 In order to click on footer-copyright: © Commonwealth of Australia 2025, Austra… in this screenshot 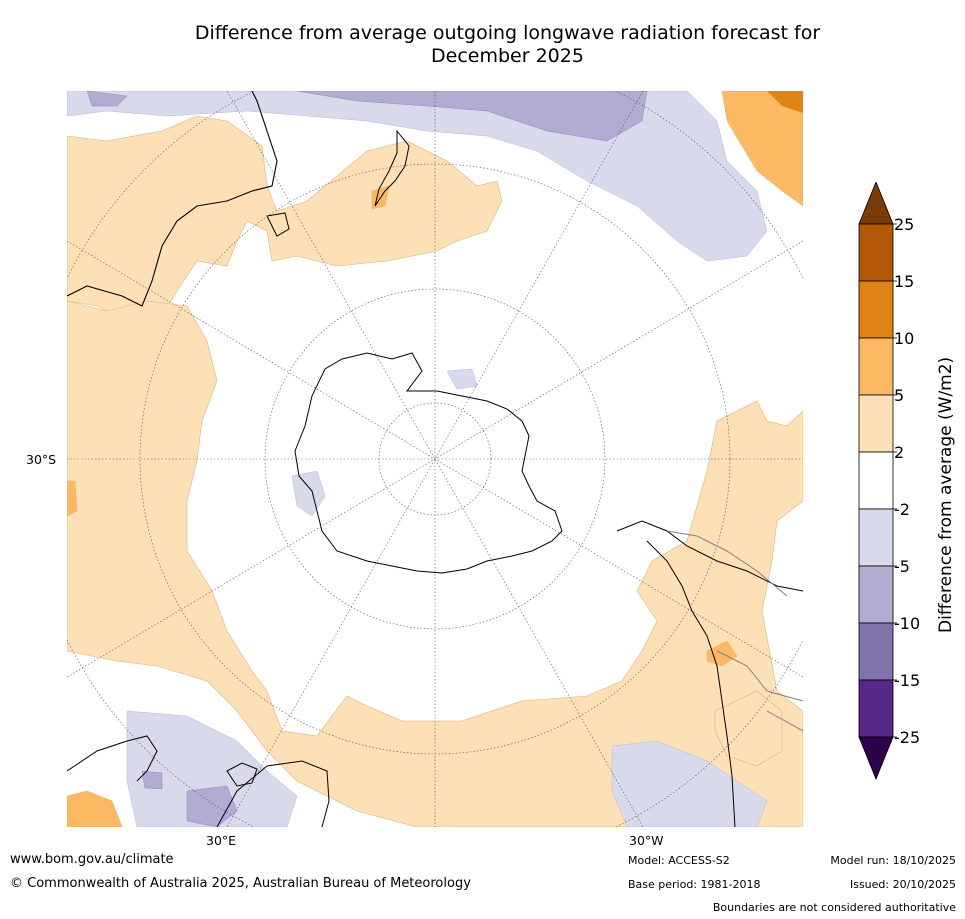, I will do `click(240, 883)`.